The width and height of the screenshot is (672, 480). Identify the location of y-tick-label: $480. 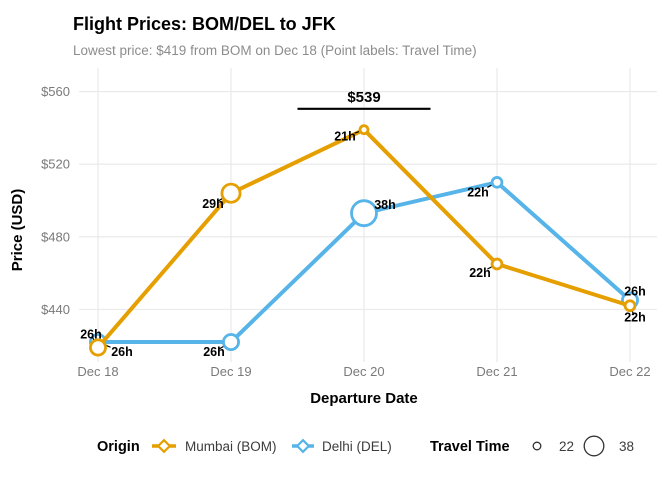
(55, 236).